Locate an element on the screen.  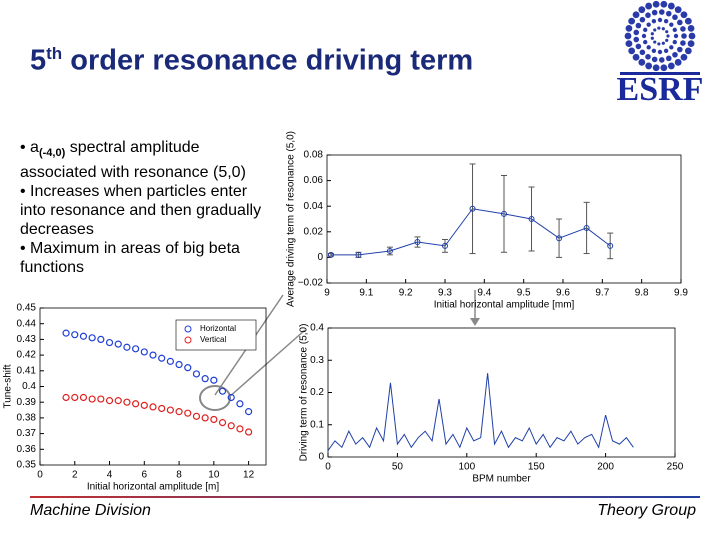
x-tick-label: 9.1 is located at coordinates (366, 293).